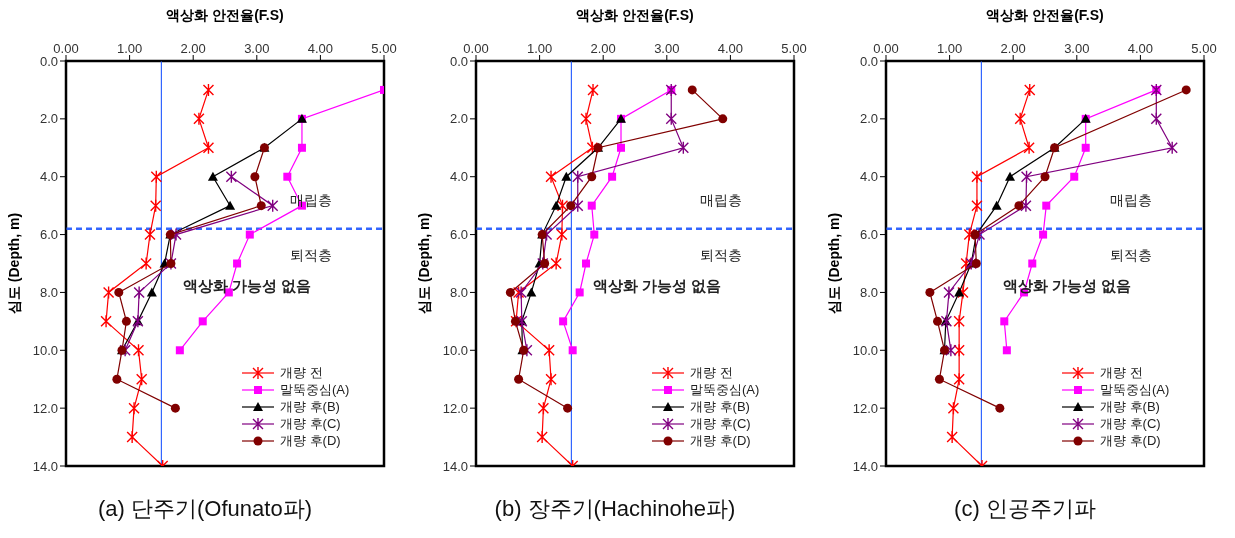  Describe the element at coordinates (1025, 509) in the screenshot. I see `text: (c) 인공주기파` at that location.